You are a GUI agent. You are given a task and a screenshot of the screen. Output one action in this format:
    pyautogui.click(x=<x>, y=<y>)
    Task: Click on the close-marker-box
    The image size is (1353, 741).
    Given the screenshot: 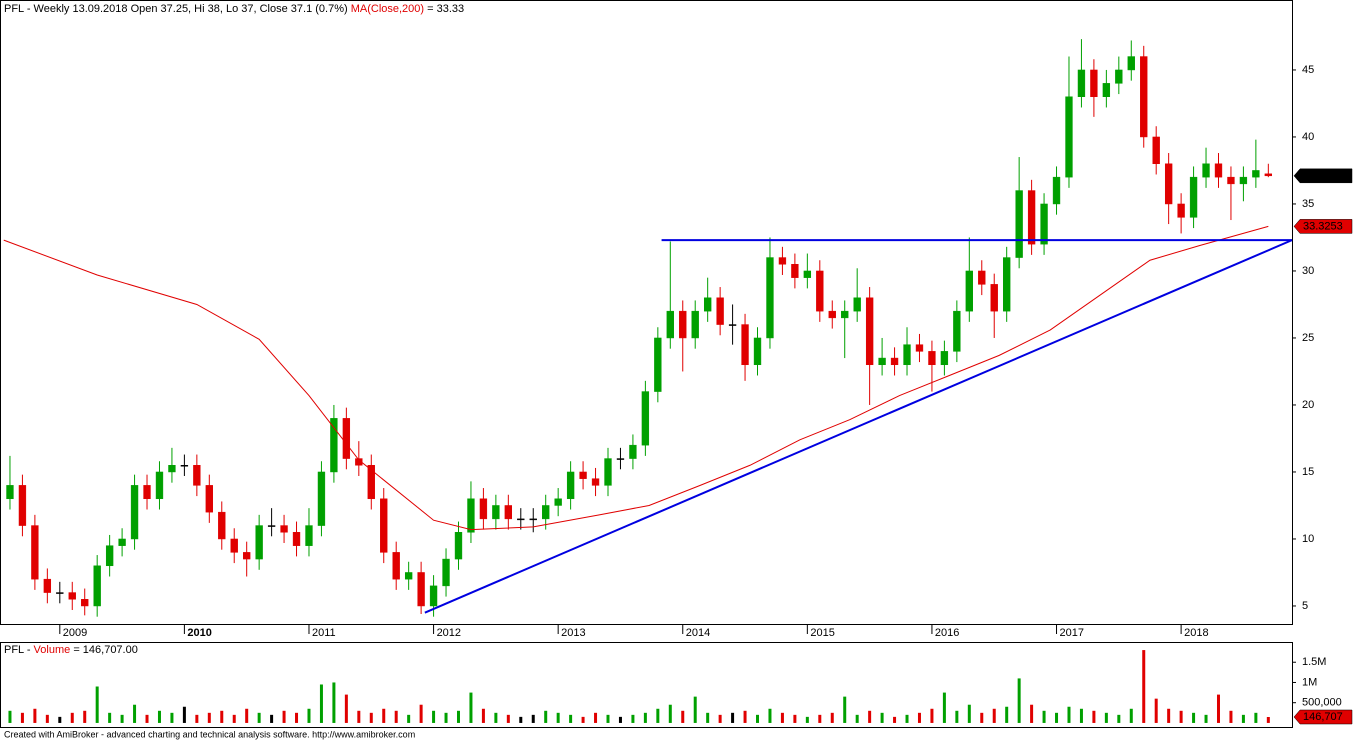 What is the action you would take?
    pyautogui.click(x=1323, y=176)
    